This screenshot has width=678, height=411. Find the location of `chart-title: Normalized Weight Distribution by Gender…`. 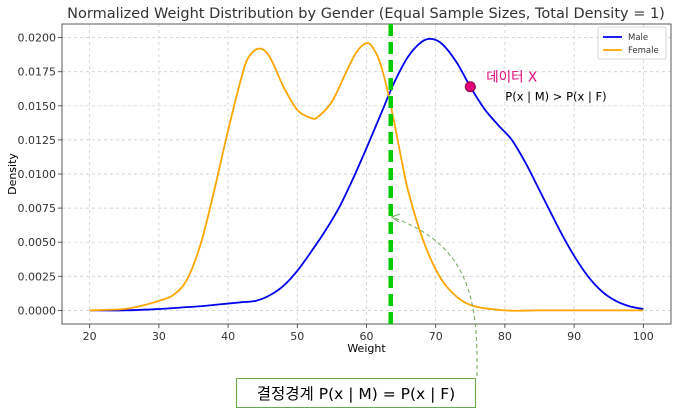

chart-title: Normalized Weight Distribution by Gender… is located at coordinates (366, 14).